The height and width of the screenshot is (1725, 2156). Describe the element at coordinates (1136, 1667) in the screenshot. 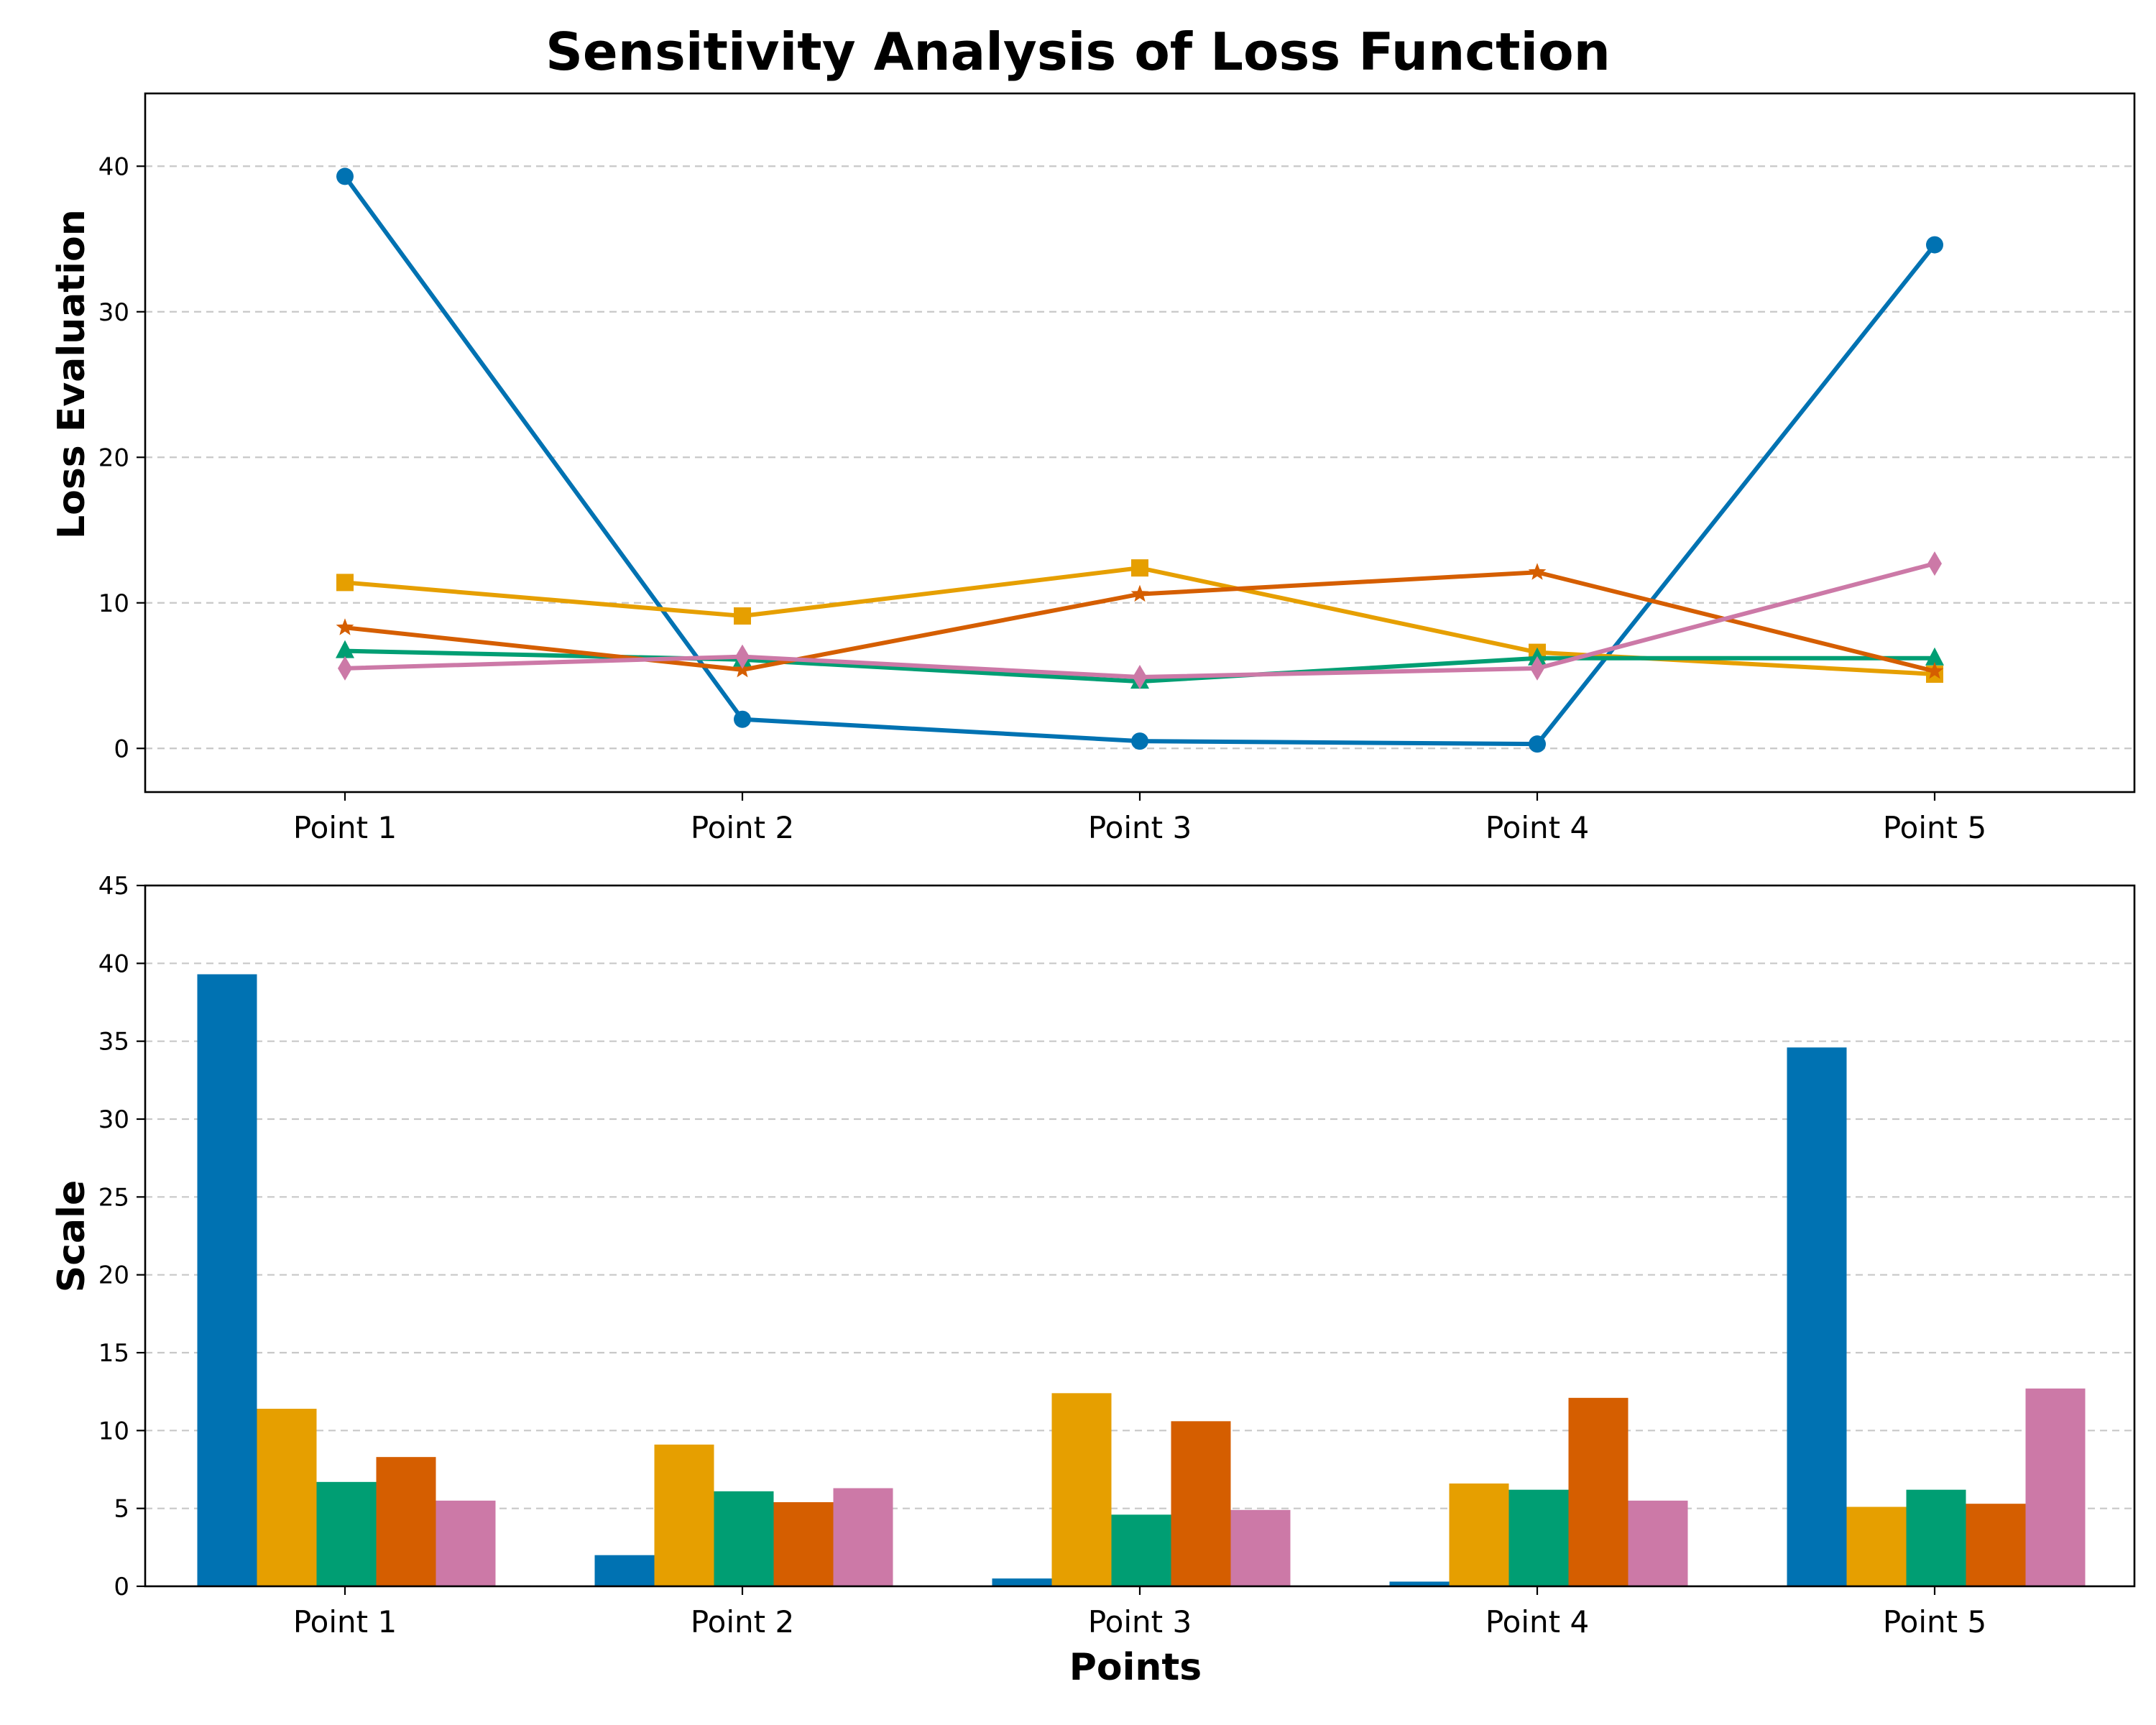

I see `bottom-x-axis-label: Points` at that location.